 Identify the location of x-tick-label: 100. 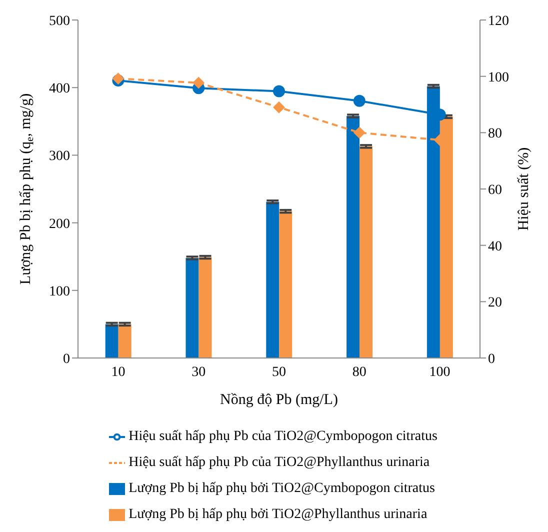
(439, 372).